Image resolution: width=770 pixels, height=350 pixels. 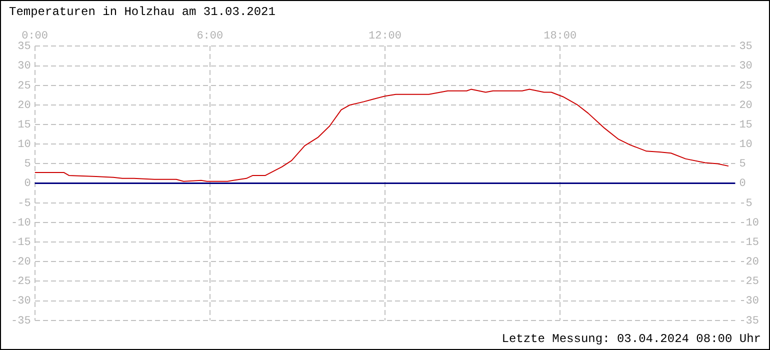 What do you see at coordinates (27, 184) in the screenshot?
I see `y-tick-label: 0` at bounding box center [27, 184].